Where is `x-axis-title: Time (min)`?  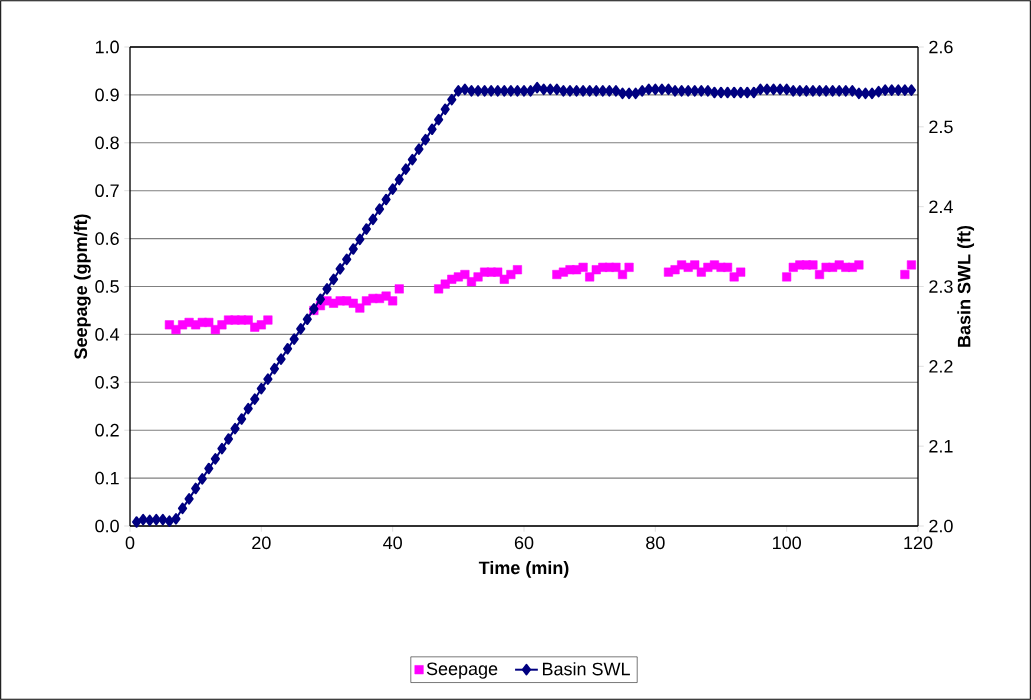 x-axis-title: Time (min) is located at coordinates (523, 569).